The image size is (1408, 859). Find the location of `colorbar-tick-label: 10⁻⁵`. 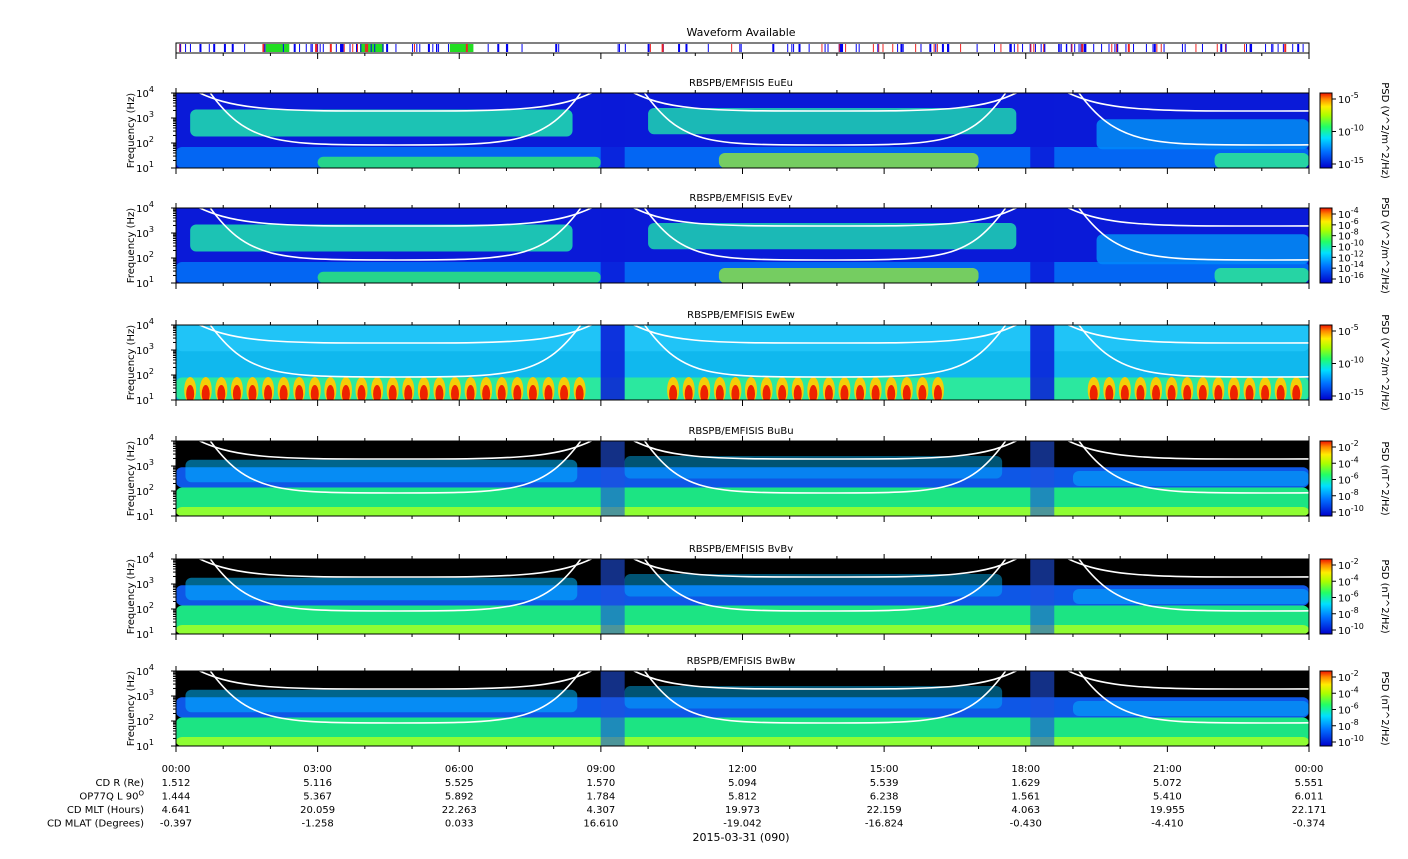

colorbar-tick-label: 10⁻⁵ is located at coordinates (1348, 330).